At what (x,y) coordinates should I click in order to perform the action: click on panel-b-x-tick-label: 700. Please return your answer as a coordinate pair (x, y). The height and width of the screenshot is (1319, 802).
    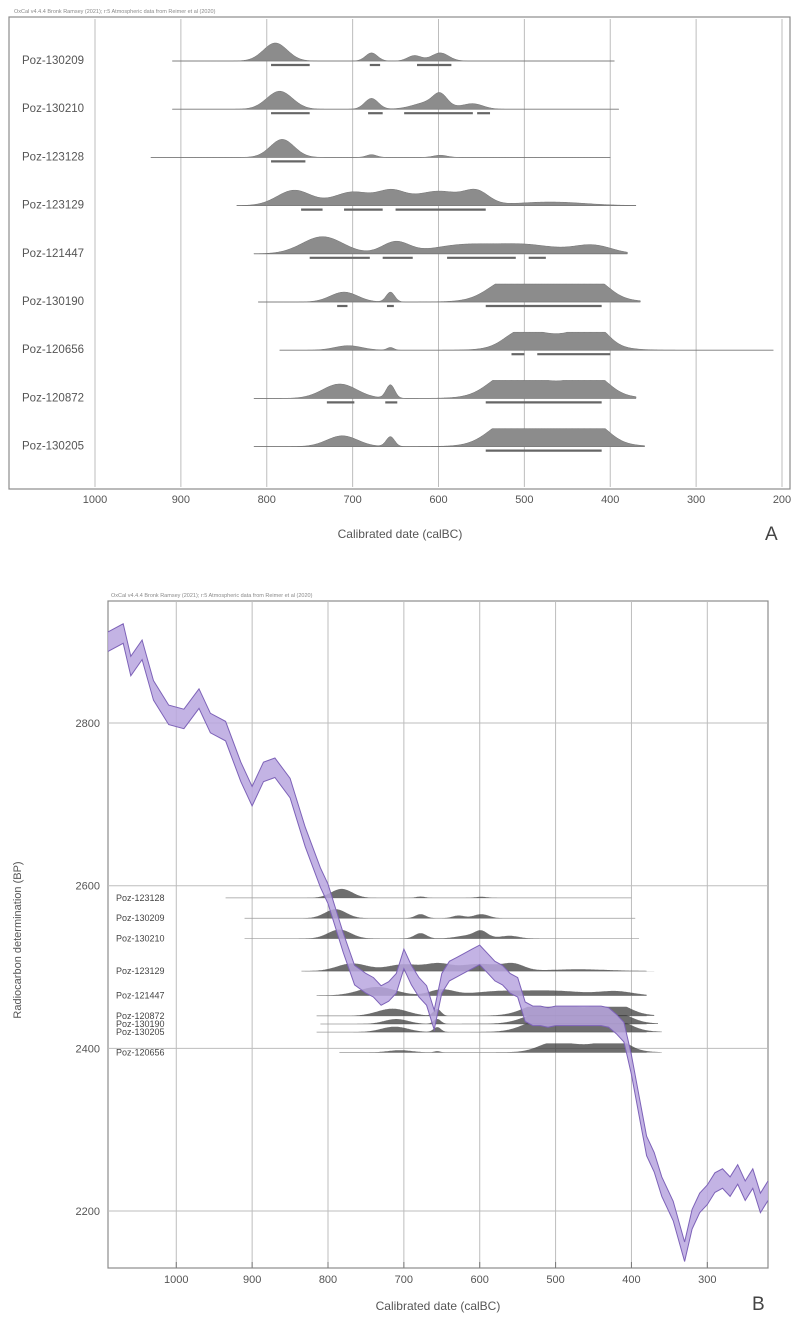
    Looking at the image, I should click on (404, 1280).